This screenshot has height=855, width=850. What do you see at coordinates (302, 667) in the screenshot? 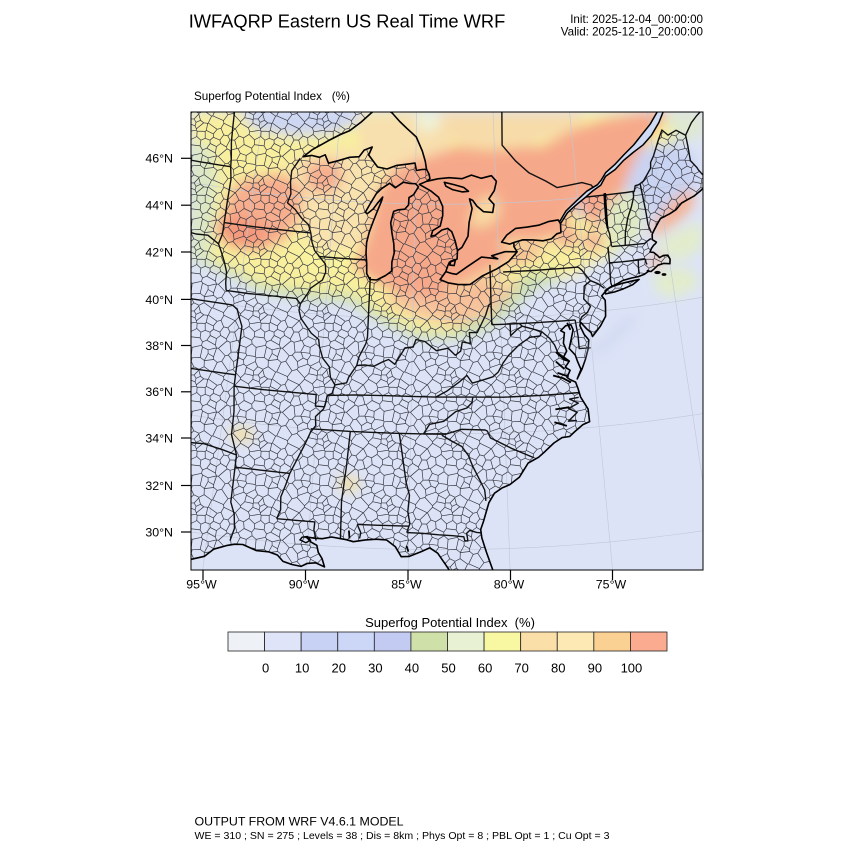
I see `svg-text: 10` at bounding box center [302, 667].